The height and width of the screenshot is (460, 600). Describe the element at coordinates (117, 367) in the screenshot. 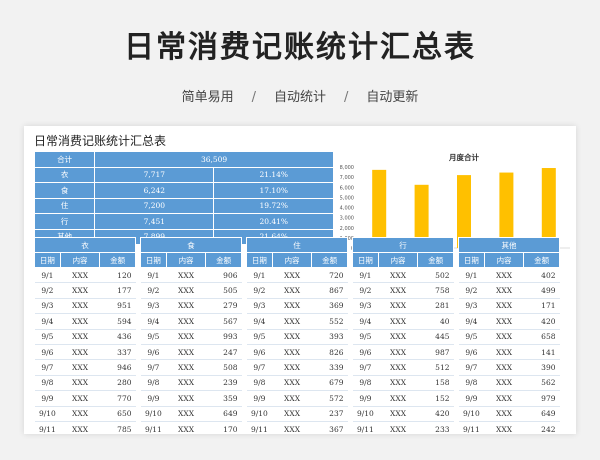

I see `amount-cell: 946` at that location.